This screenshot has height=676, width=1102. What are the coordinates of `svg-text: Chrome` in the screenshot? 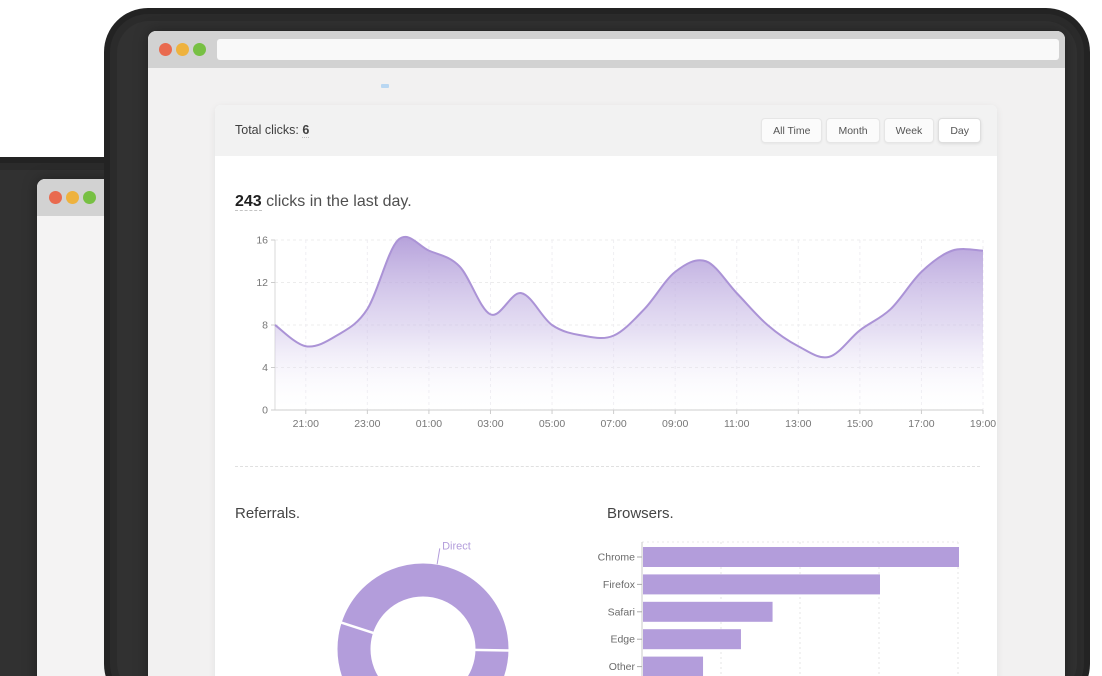 It's located at (617, 558).